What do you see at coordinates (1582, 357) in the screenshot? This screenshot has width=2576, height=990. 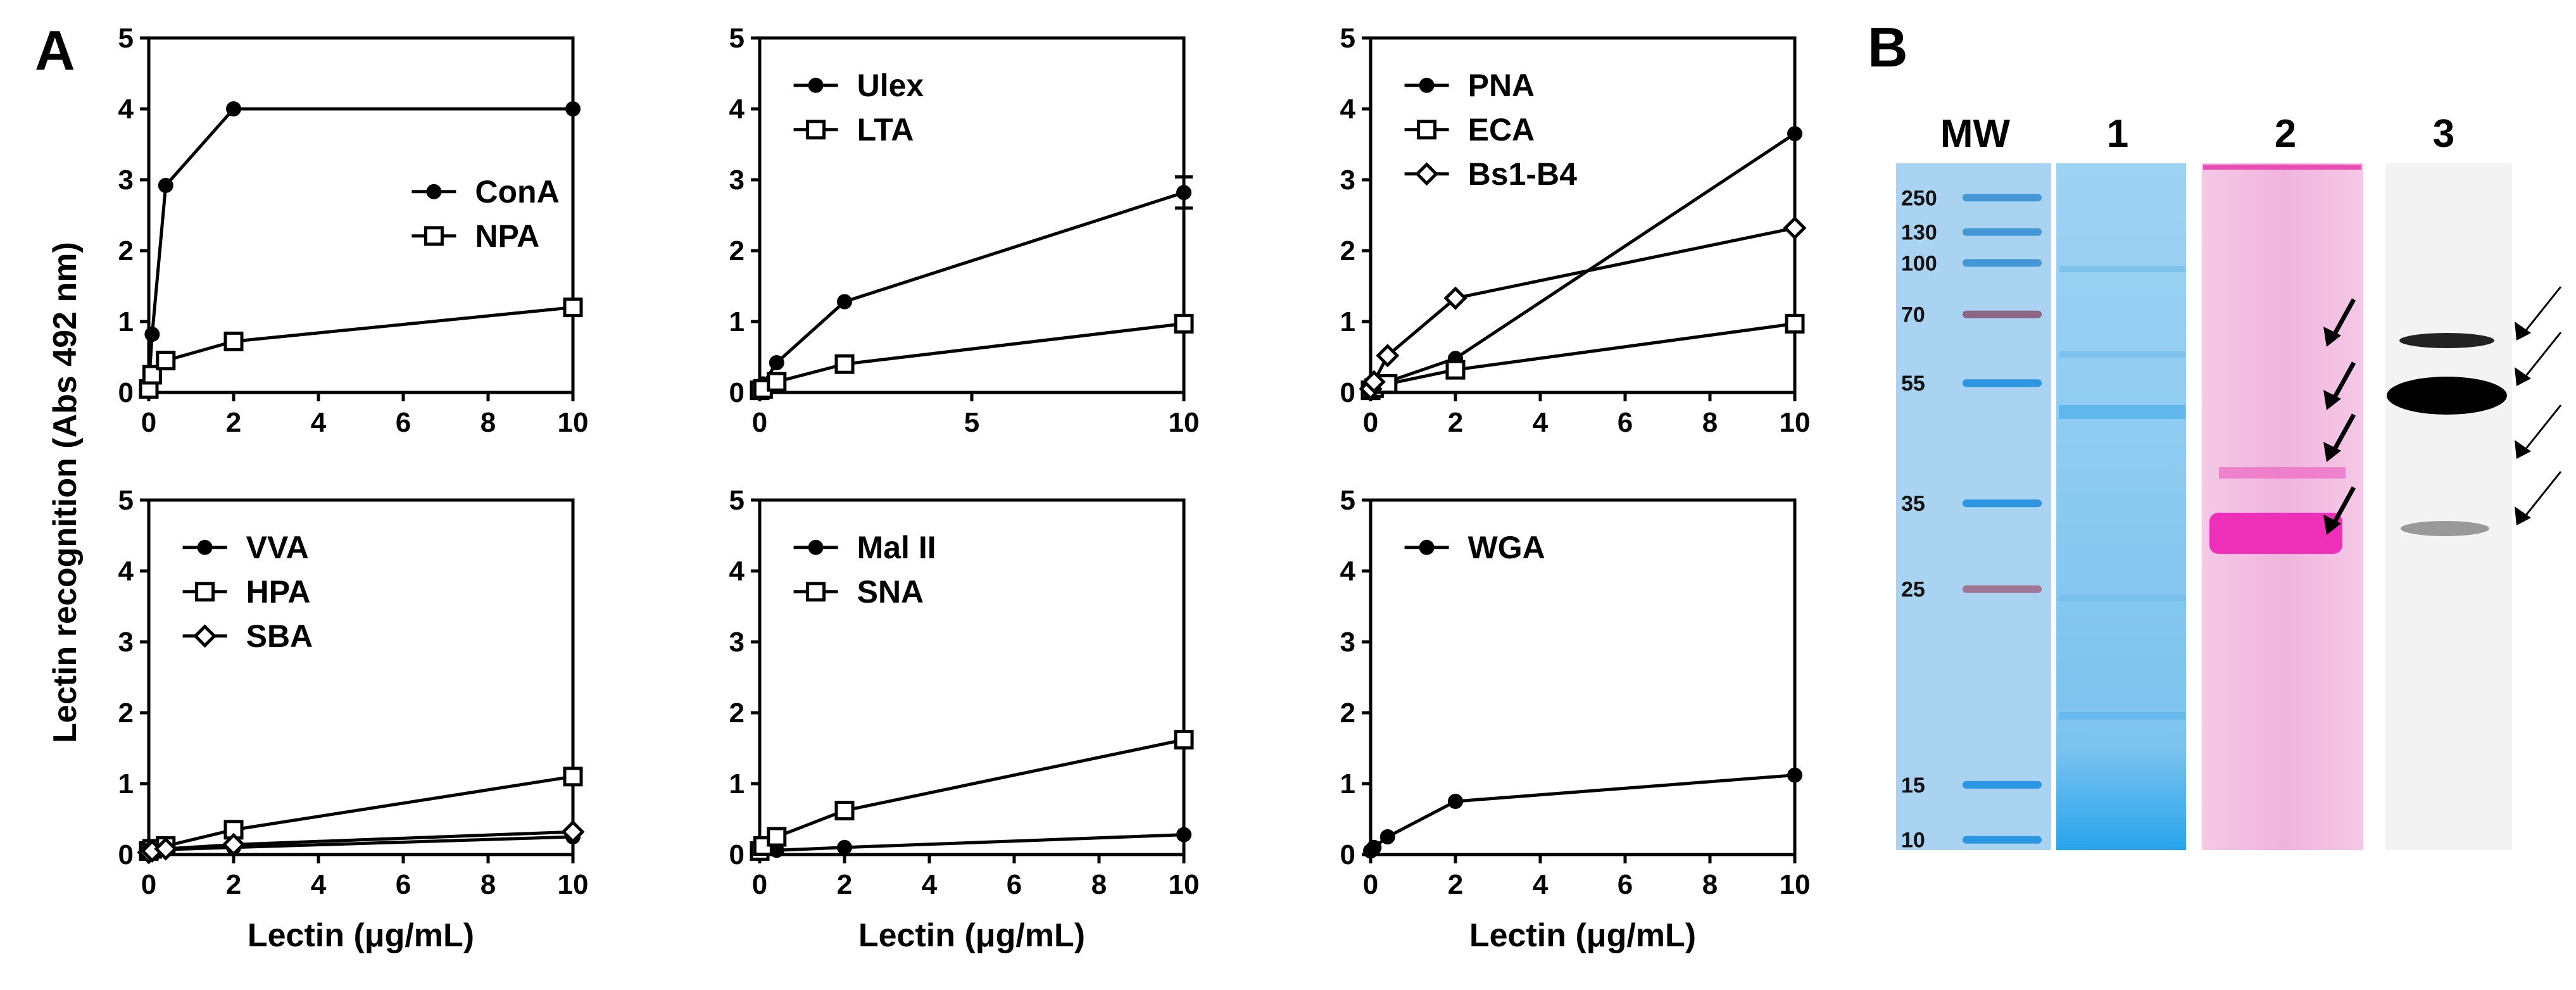 I see `series-line-eca` at bounding box center [1582, 357].